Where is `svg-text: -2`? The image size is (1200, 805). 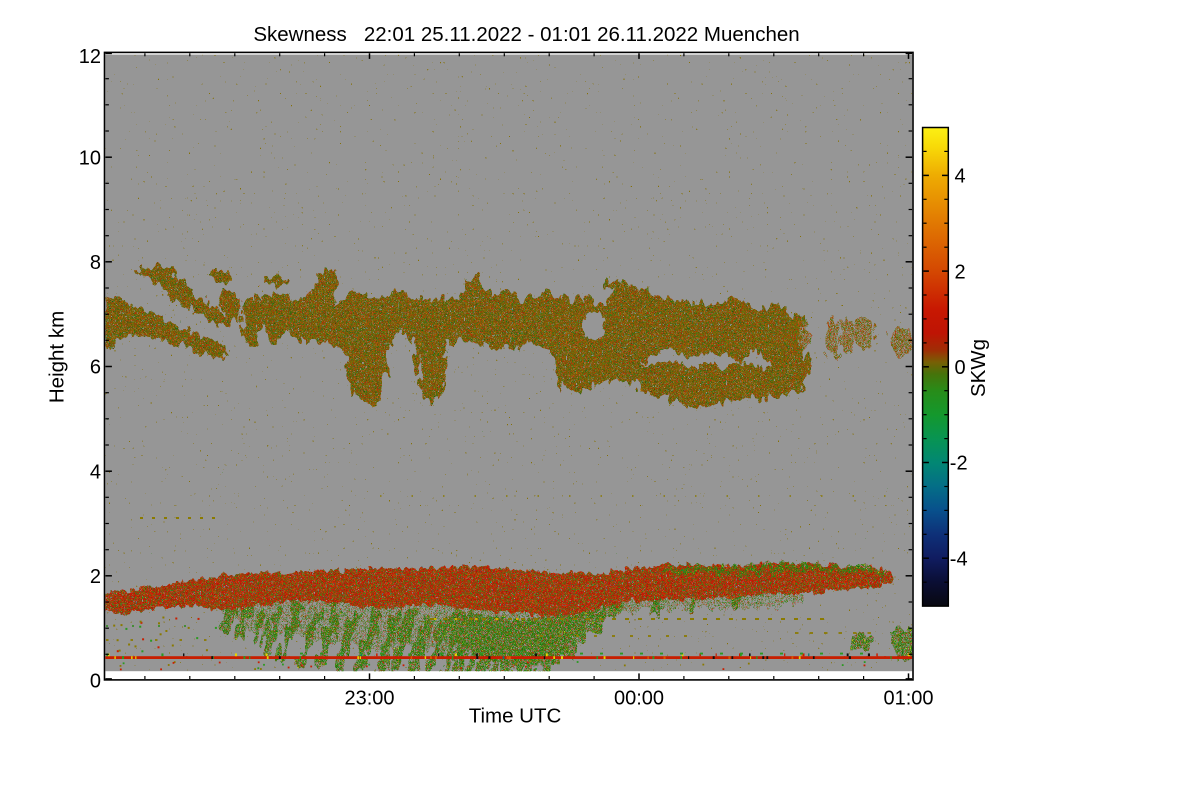 svg-text: -2 is located at coordinates (959, 464).